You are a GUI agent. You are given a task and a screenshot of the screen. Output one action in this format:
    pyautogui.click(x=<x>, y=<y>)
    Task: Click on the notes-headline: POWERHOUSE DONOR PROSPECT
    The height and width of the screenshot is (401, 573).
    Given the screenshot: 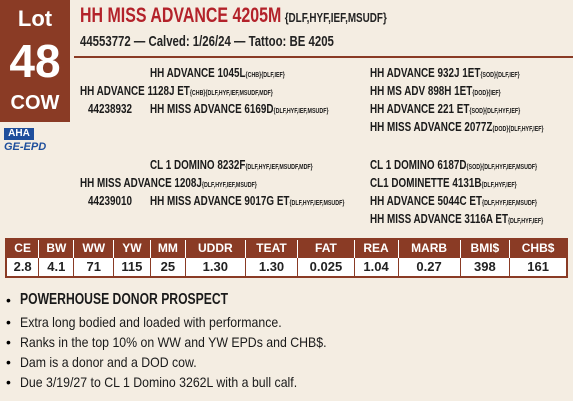 What is the action you would take?
    pyautogui.click(x=124, y=299)
    